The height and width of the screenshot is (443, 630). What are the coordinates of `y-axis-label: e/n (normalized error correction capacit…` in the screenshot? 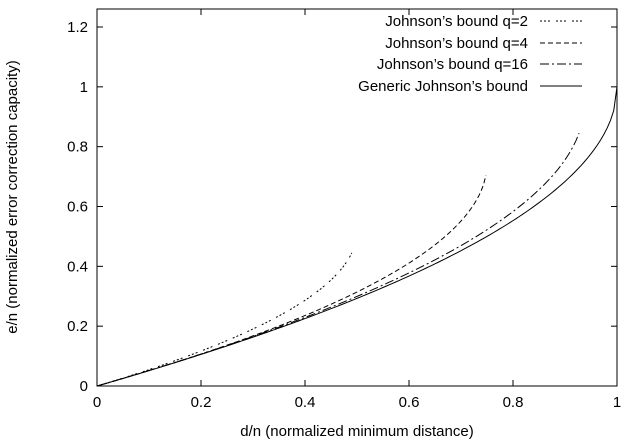 It's located at (12, 196).